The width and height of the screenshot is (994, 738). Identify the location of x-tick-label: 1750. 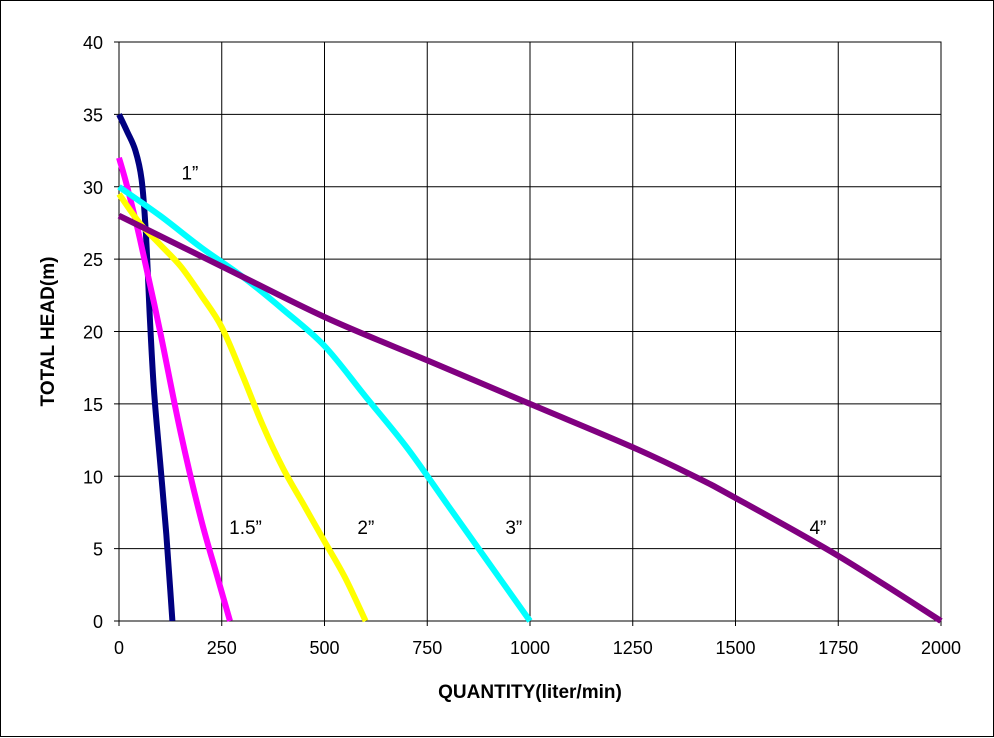
(838, 648).